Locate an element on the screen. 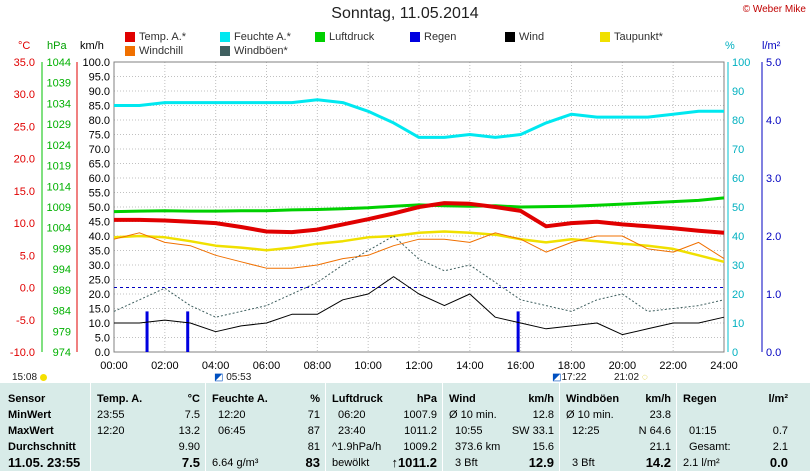 The width and height of the screenshot is (810, 471). x-tick-label: 16:00 is located at coordinates (521, 366).